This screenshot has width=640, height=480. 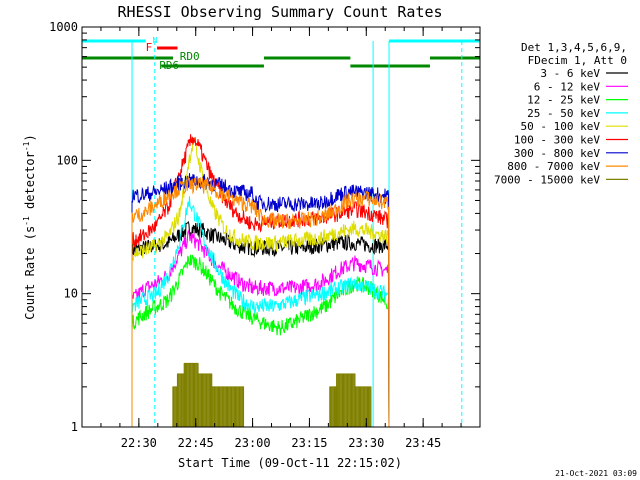 I want to click on legend-label: 12 - 25 keV, so click(x=563, y=100).